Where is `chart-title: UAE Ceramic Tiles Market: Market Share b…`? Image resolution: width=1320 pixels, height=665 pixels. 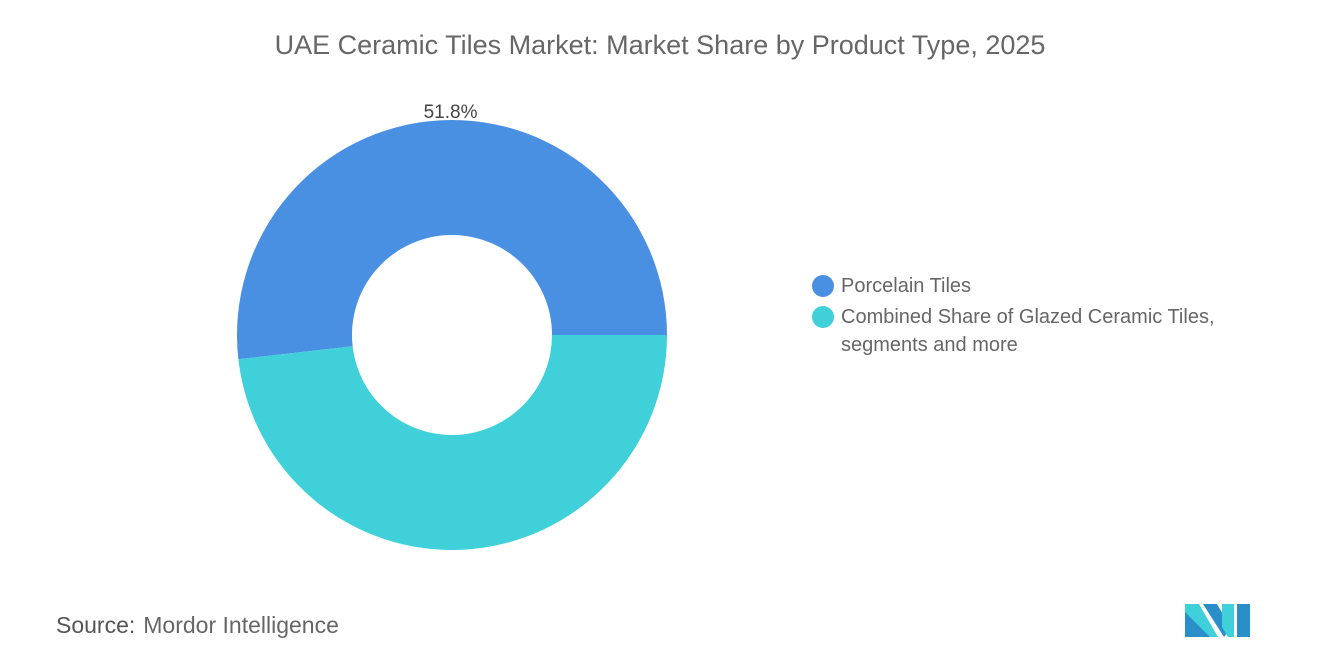
chart-title: UAE Ceramic Tiles Market: Market Share b… is located at coordinates (660, 45).